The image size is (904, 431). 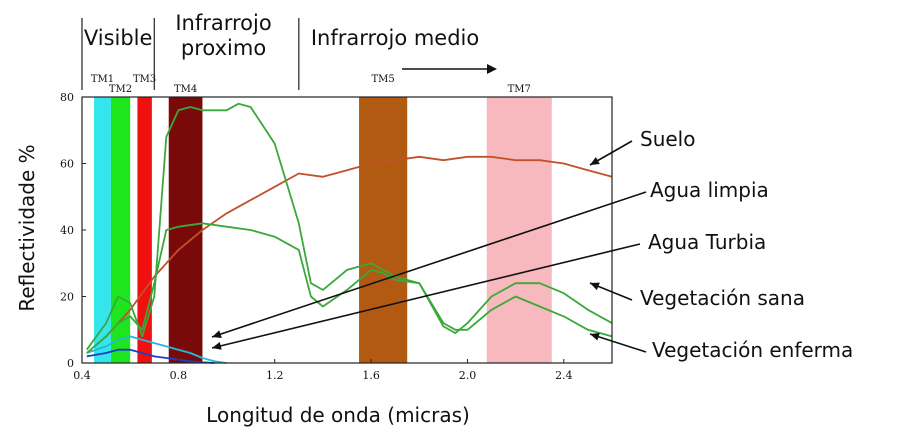 I want to click on region-label-nir-line2: proximo, so click(x=223, y=48).